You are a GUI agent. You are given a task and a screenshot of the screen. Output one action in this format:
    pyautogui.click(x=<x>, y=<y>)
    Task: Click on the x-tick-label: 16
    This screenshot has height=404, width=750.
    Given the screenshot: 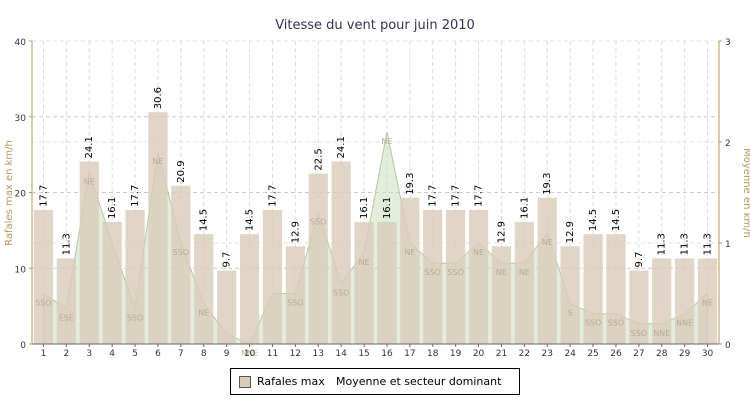 What is the action you would take?
    pyautogui.click(x=387, y=354)
    